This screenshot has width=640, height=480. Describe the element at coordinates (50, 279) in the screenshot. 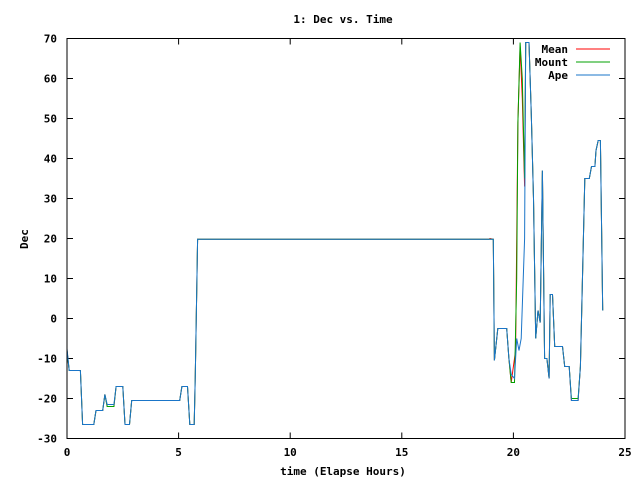

I see `y-tick-label: 10` at that location.